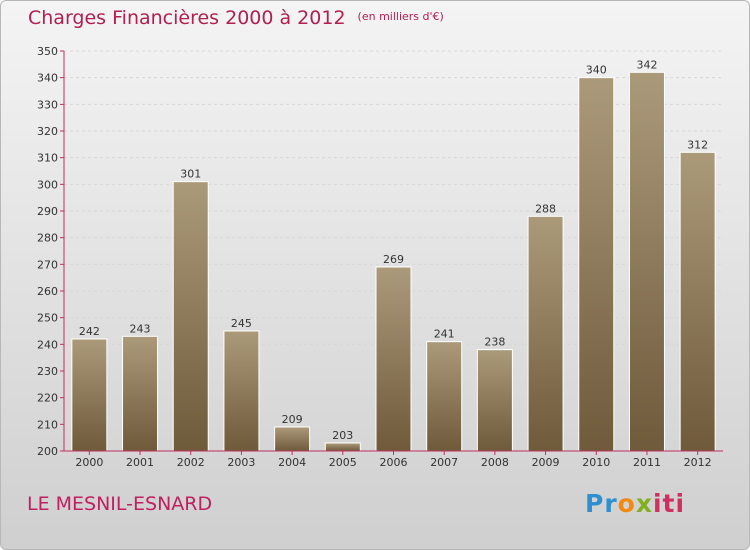 The width and height of the screenshot is (750, 550). Describe the element at coordinates (546, 462) in the screenshot. I see `x-tick-label: 2009` at that location.